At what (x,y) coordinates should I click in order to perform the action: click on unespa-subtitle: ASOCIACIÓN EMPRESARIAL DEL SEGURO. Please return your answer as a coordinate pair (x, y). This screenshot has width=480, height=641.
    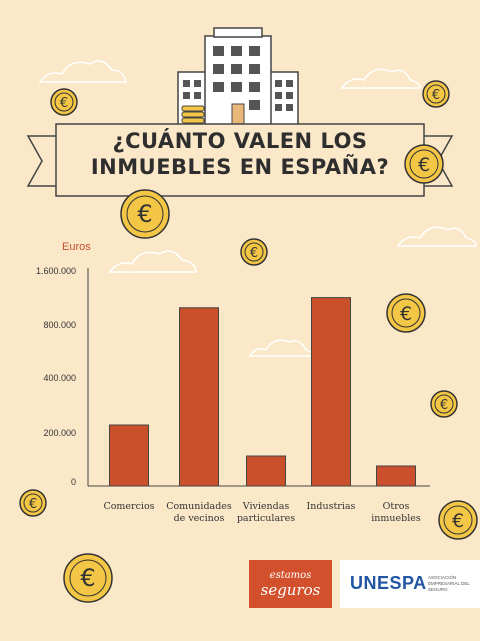
    Looking at the image, I should click on (449, 583).